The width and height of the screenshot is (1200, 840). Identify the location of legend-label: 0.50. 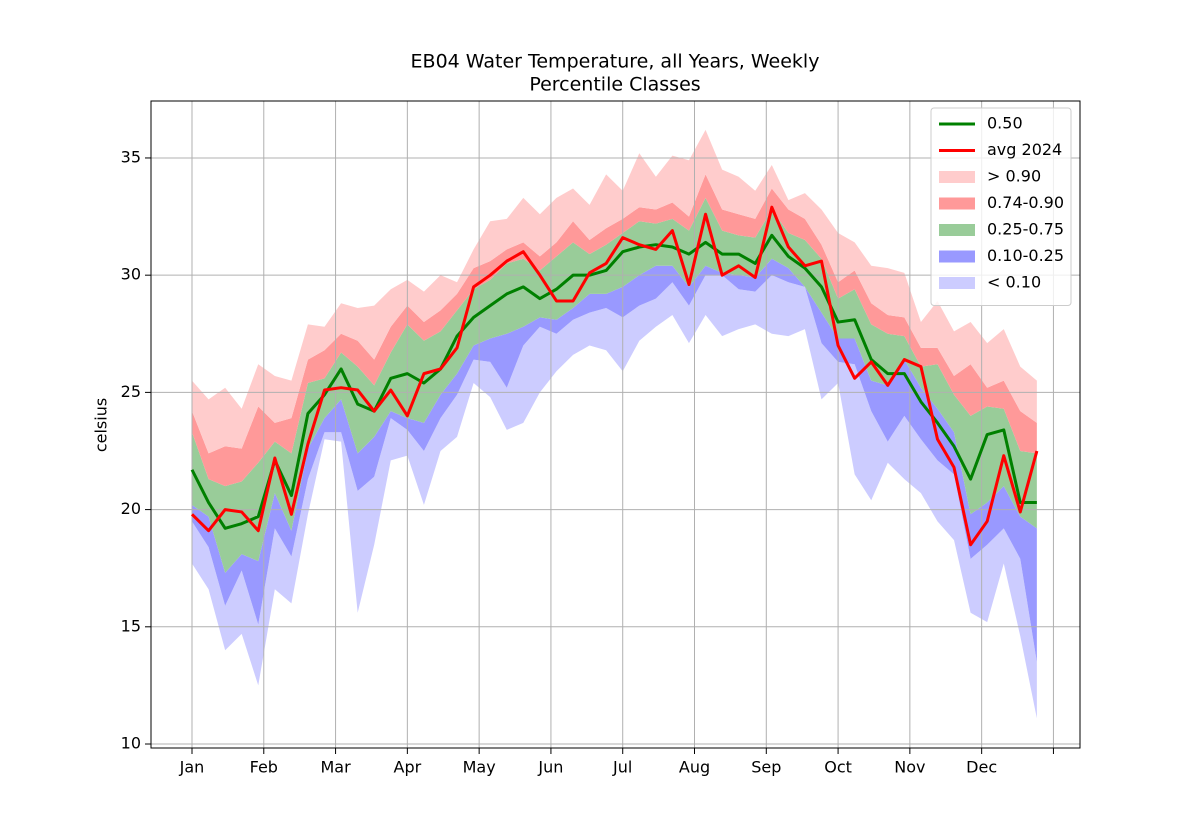
(1005, 123).